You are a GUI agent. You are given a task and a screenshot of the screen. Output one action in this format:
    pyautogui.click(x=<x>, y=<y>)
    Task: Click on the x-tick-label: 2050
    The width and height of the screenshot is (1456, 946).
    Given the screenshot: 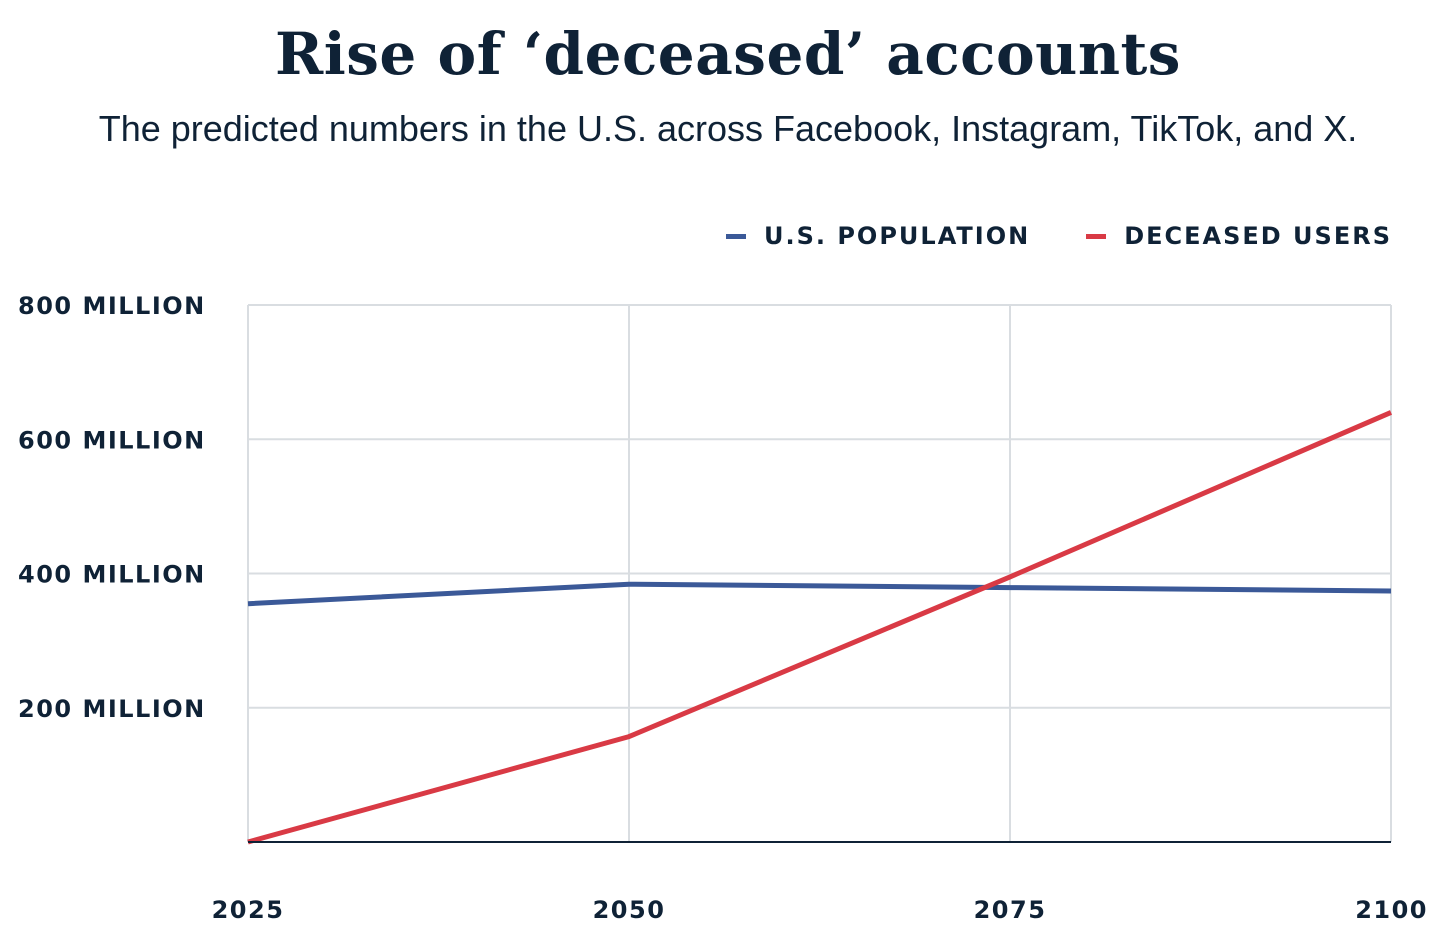 What is the action you would take?
    pyautogui.click(x=629, y=910)
    